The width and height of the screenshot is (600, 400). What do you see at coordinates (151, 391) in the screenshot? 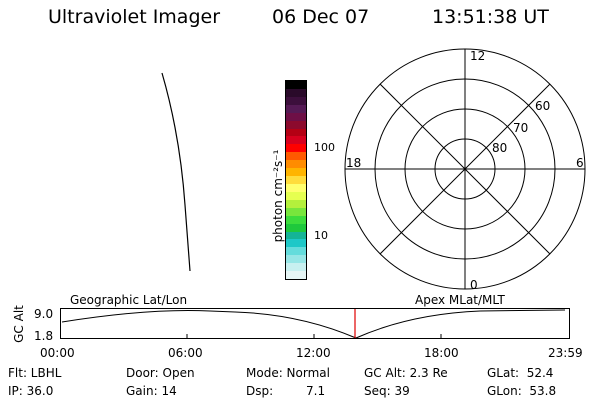
I see `gain-status: Gain: 14` at bounding box center [151, 391].